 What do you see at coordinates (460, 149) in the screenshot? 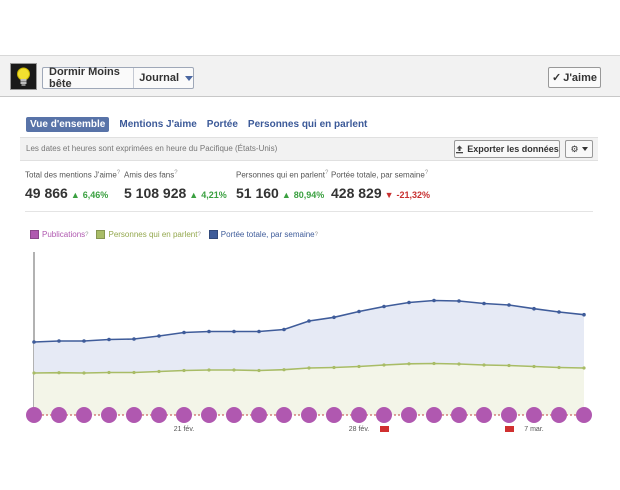
I see `export-icon` at bounding box center [460, 149].